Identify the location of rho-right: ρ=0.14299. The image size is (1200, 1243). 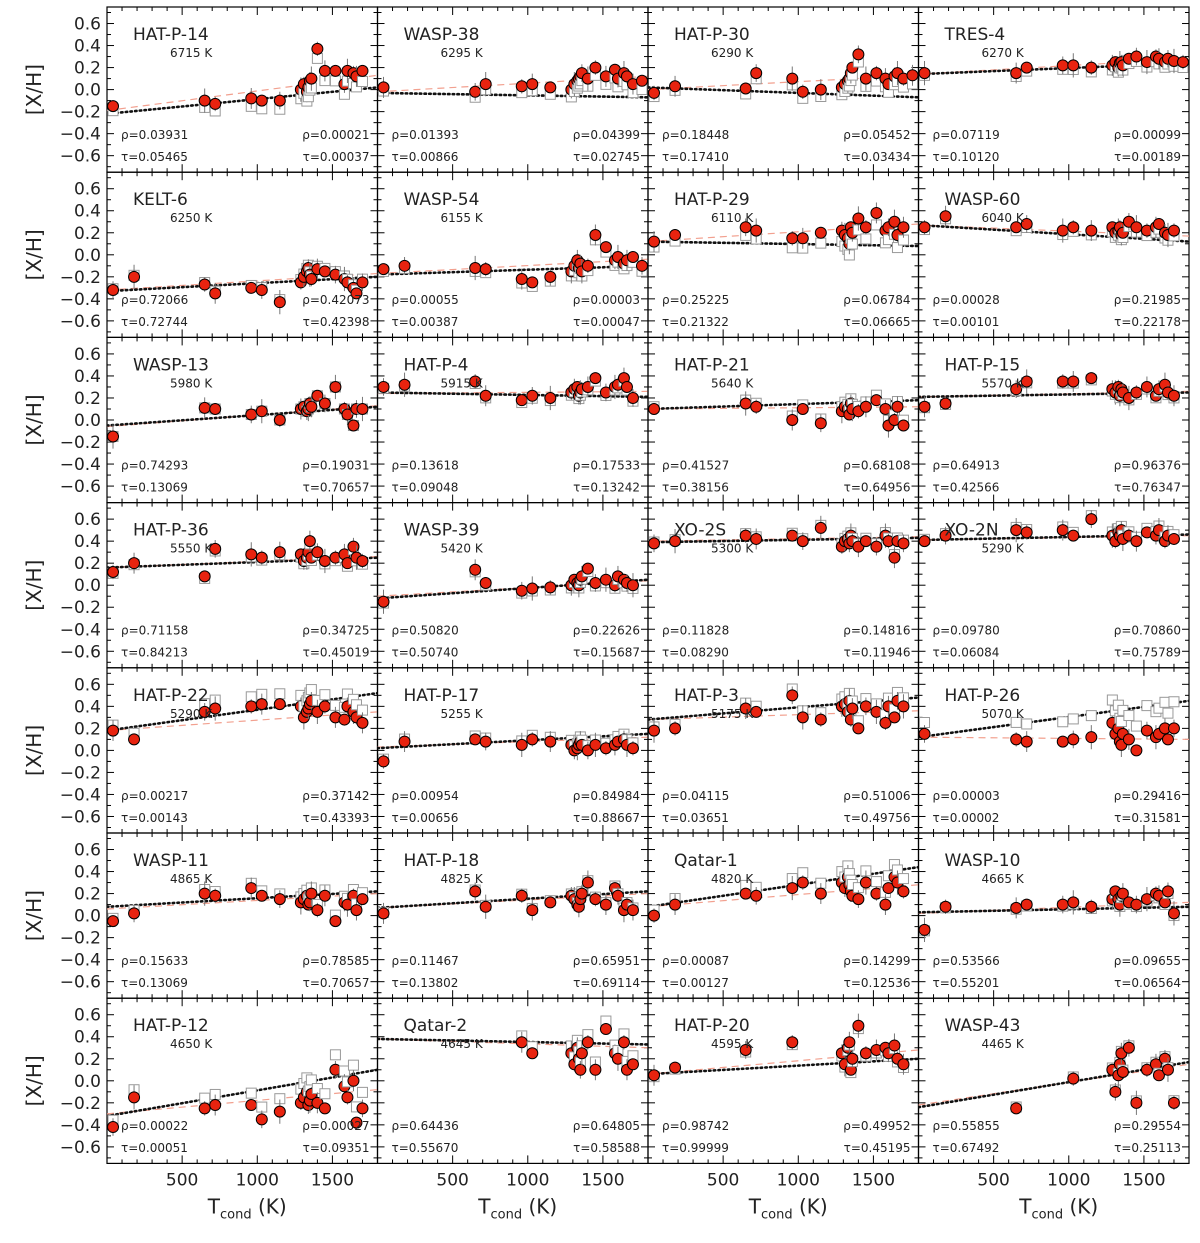
(876, 961).